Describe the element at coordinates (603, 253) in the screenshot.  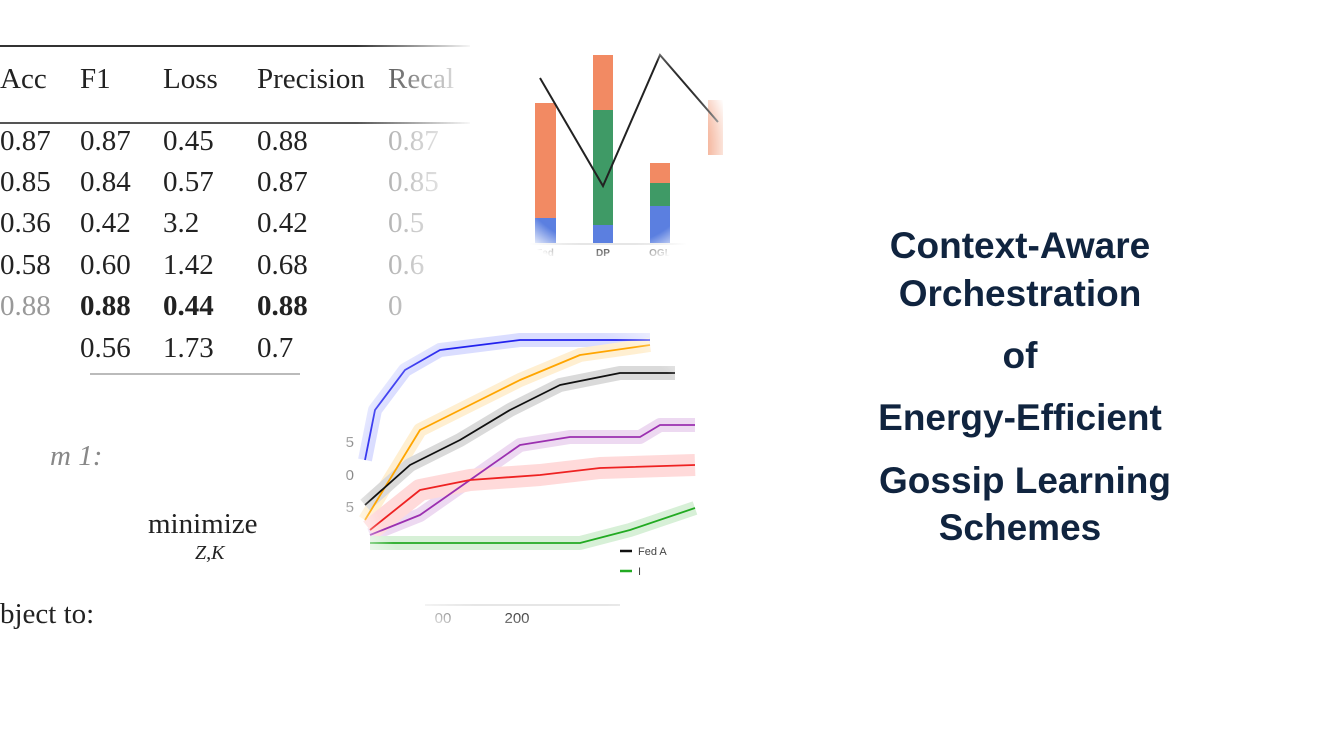
I see `category-label: DP` at that location.